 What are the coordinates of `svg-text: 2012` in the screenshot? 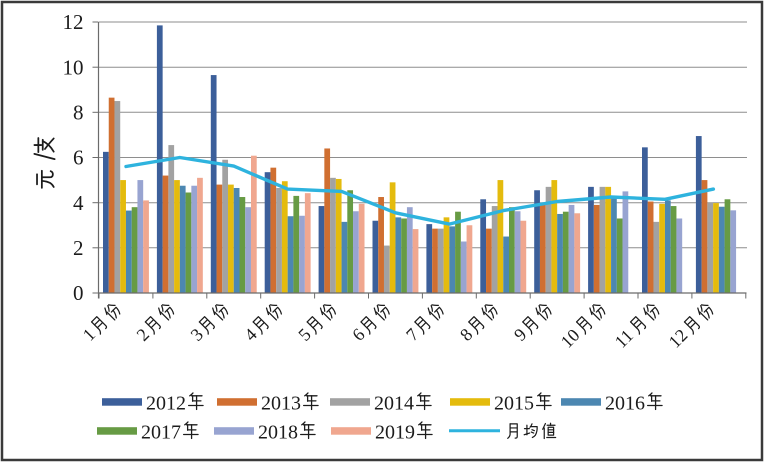 It's located at (166, 404).